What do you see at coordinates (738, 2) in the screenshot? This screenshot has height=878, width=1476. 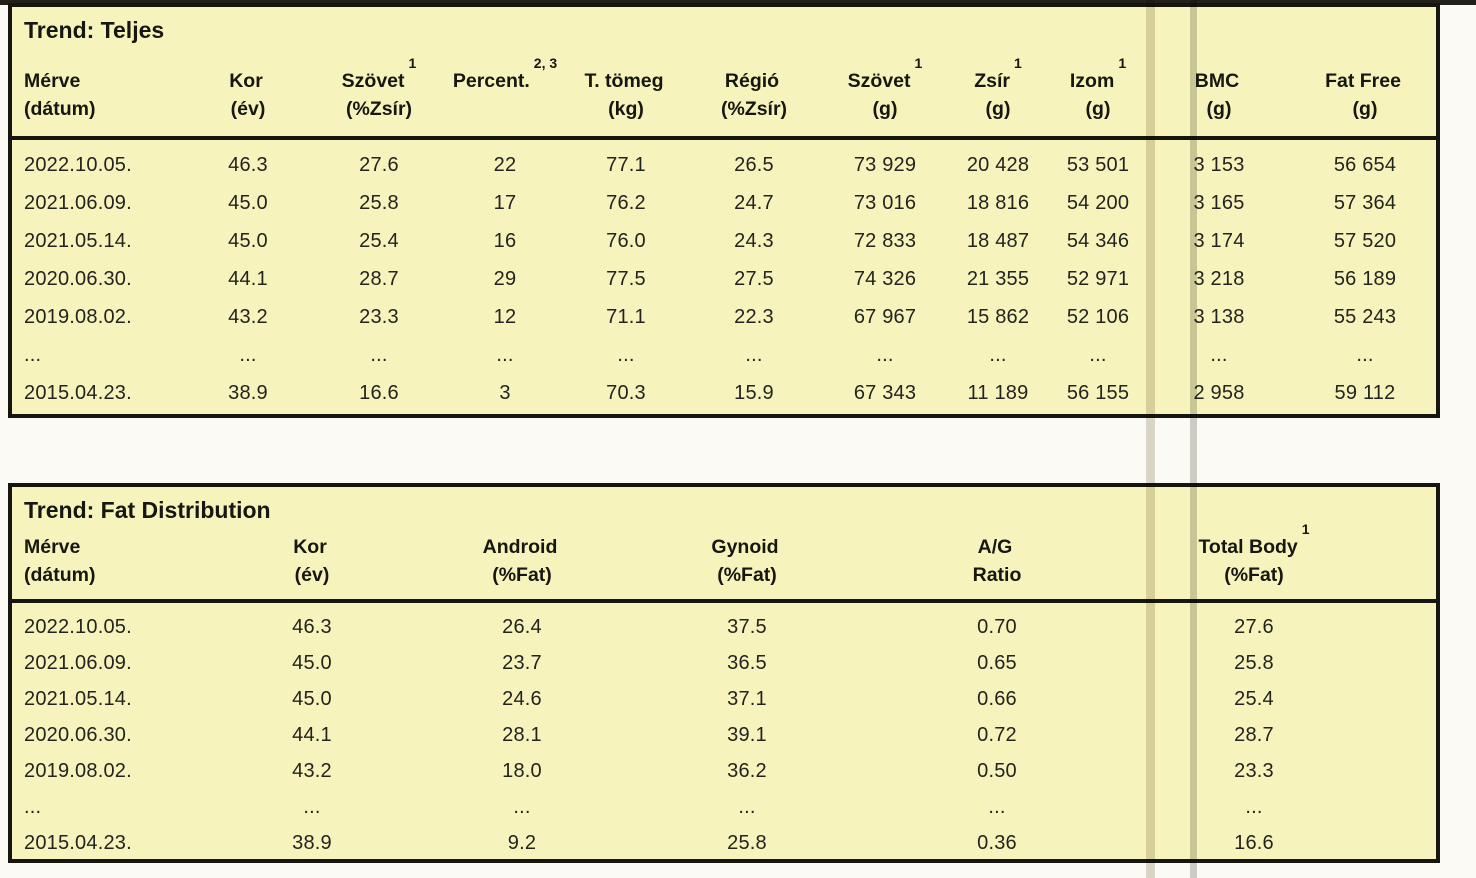 I see `scan-edge-artifact` at bounding box center [738, 2].